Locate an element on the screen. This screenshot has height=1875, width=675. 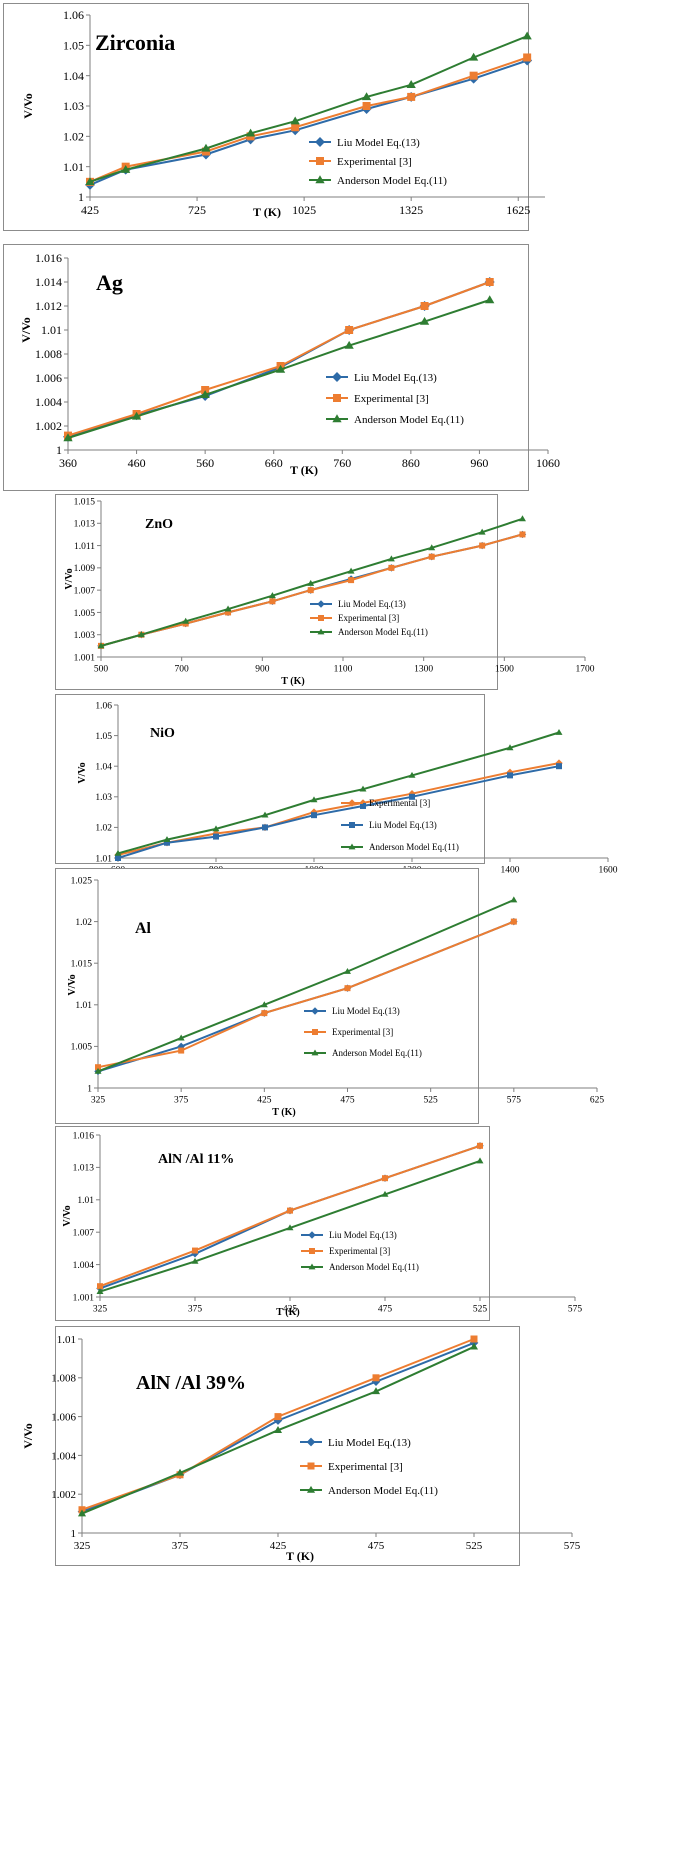
chart-title: NiO is located at coordinates (162, 733).